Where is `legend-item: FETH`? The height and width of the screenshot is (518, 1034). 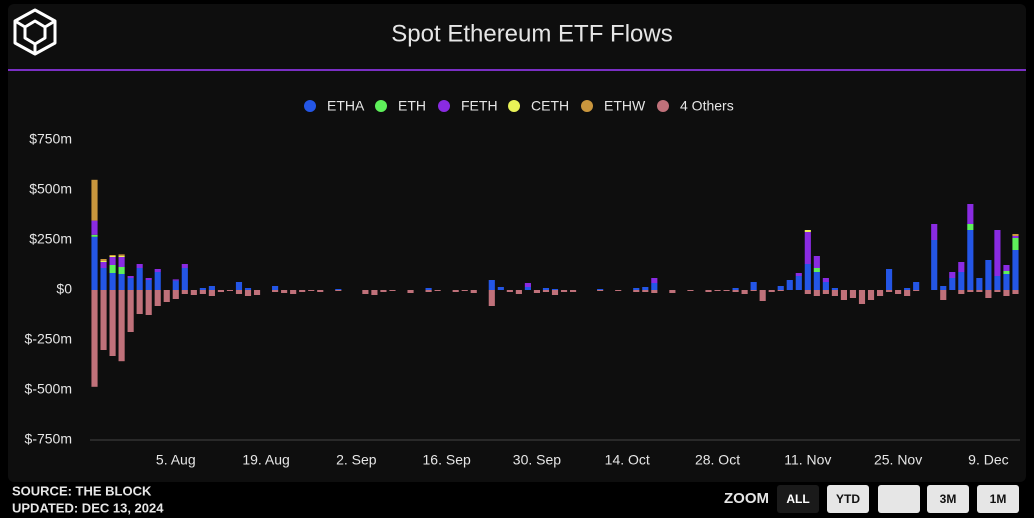
legend-item: FETH is located at coordinates (468, 106).